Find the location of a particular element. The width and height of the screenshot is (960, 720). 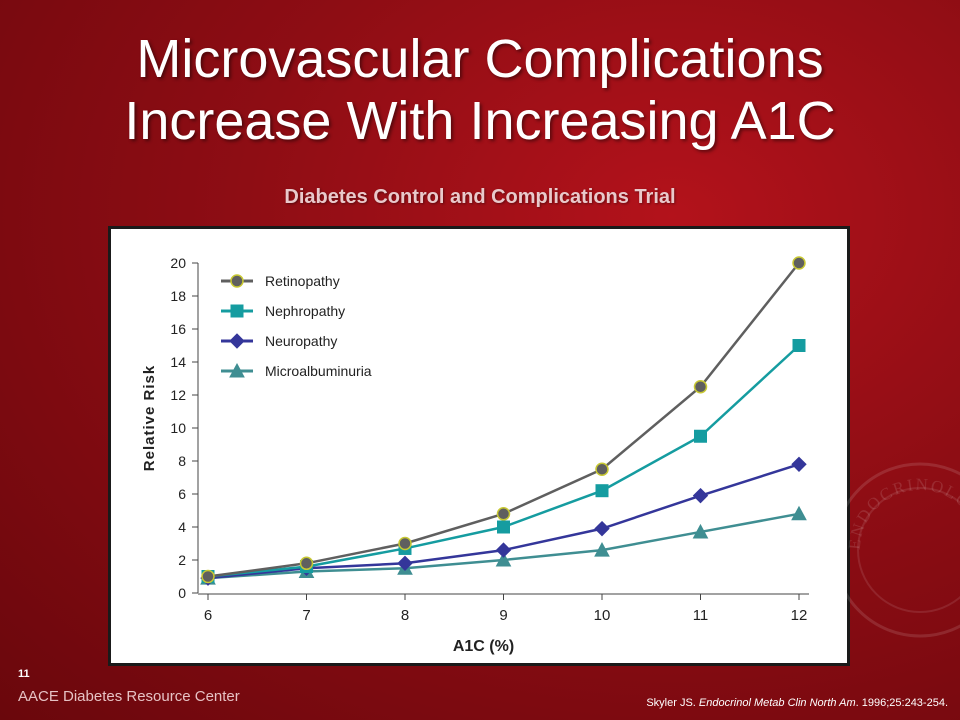

legend-label-retinopathy: Retinopathy is located at coordinates (302, 281).